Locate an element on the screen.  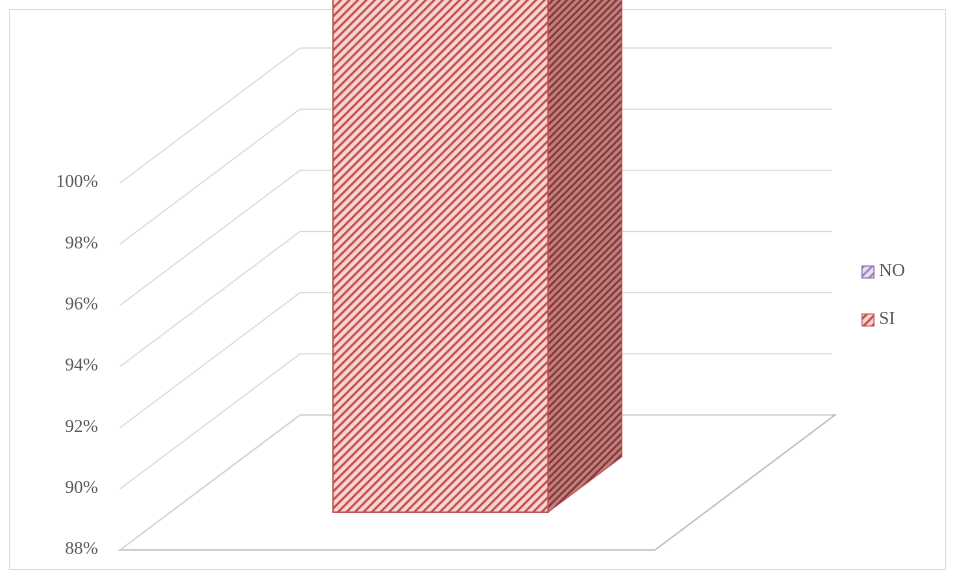
legend-label: NO is located at coordinates (892, 270).